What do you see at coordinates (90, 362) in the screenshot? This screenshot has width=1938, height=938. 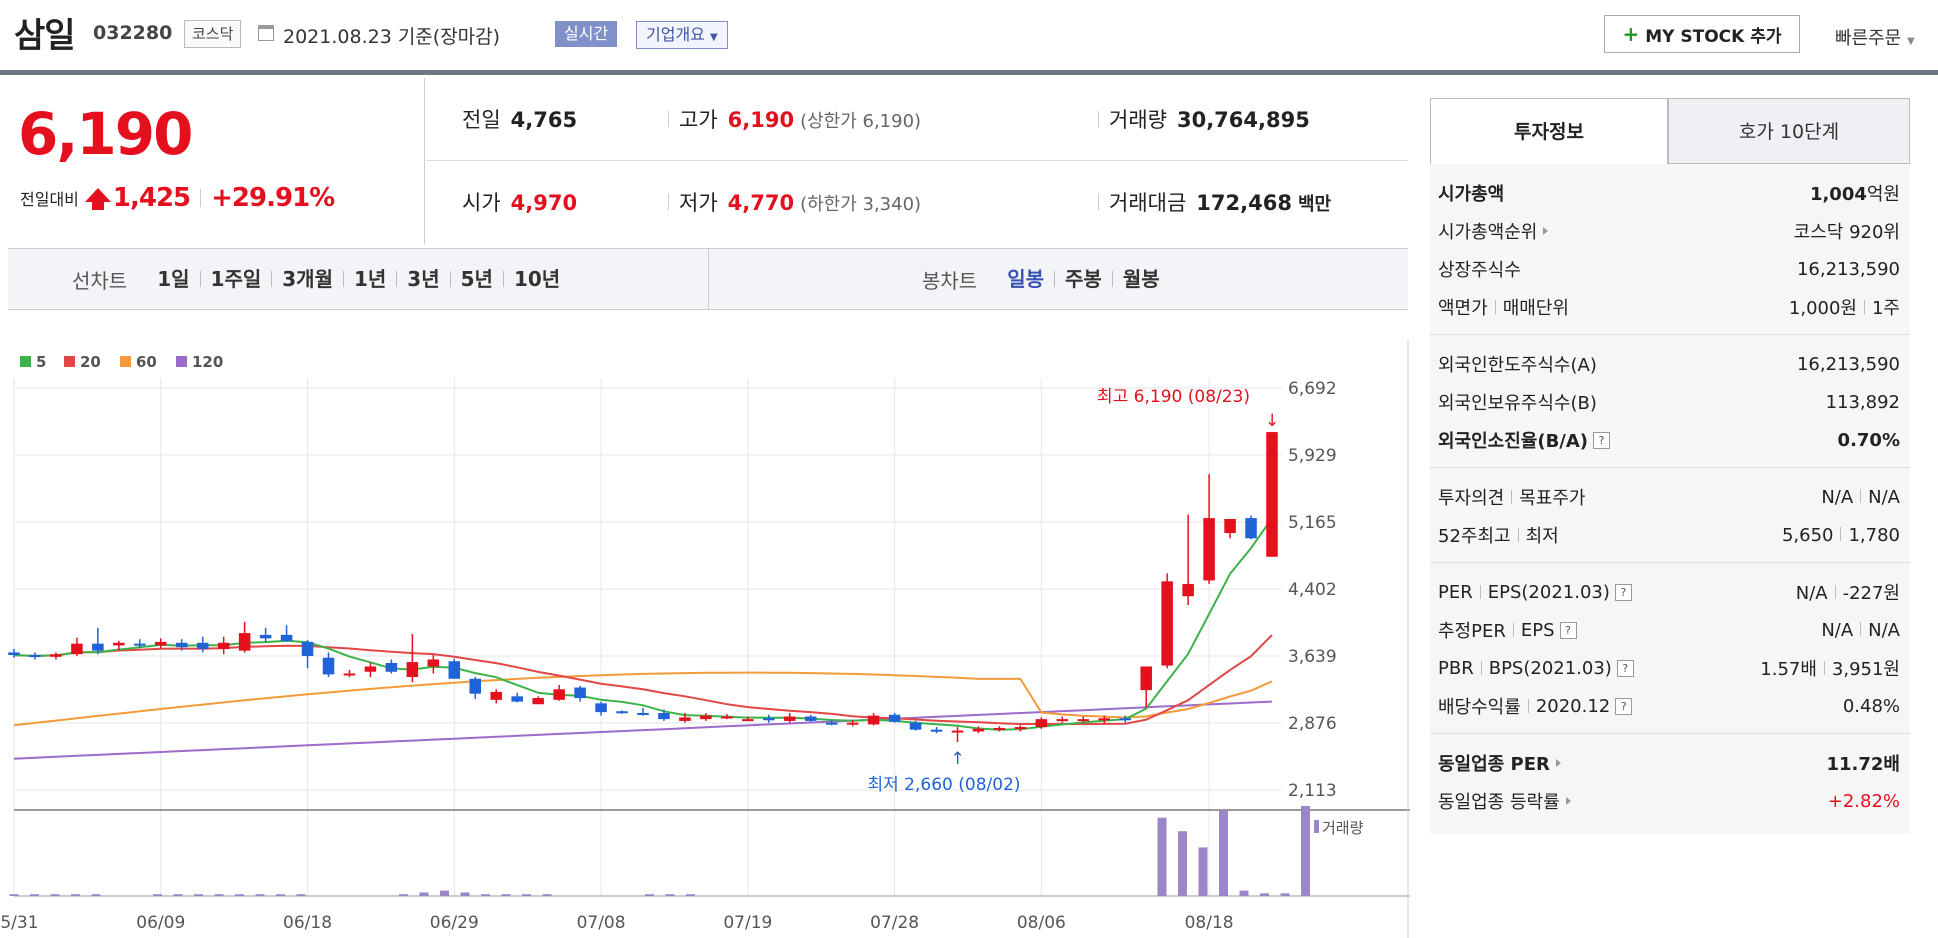 I see `legend-label: 20` at bounding box center [90, 362].